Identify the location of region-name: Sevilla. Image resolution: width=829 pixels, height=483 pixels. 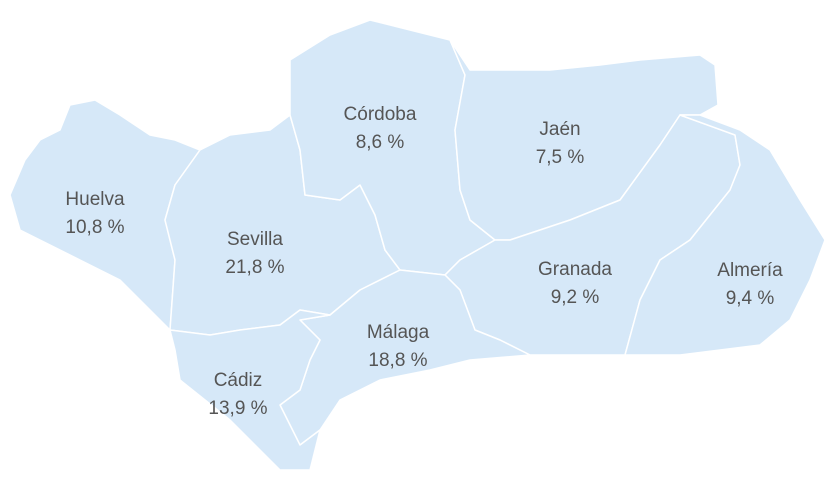
(255, 239).